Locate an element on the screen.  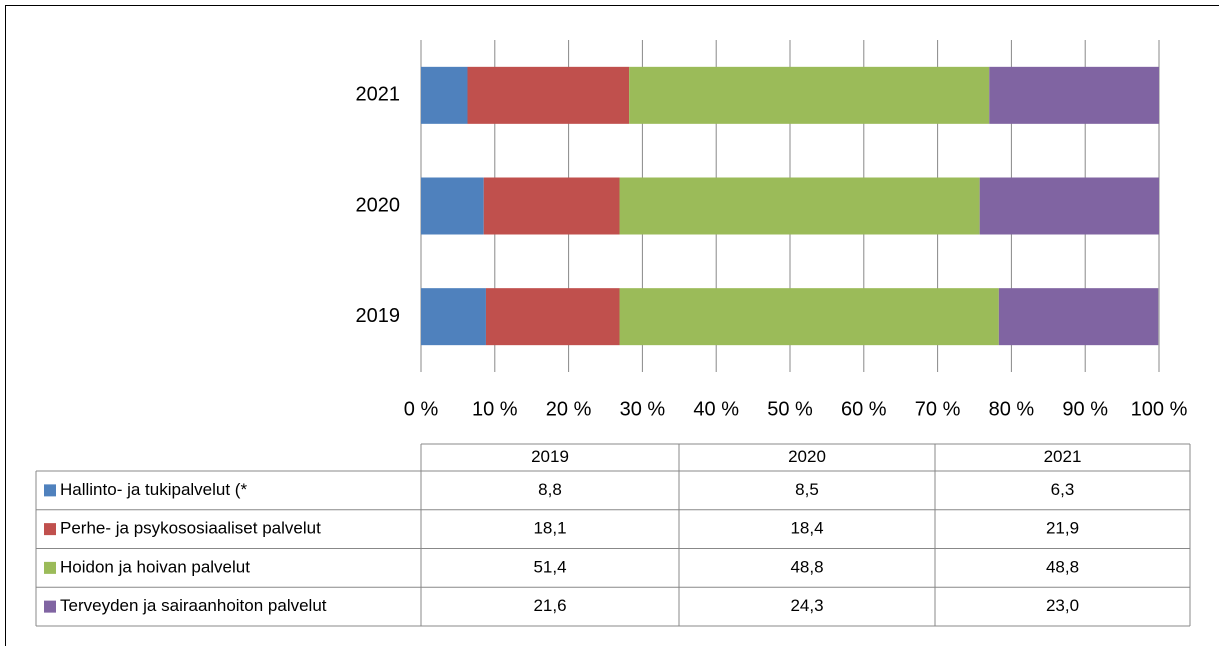
x-tick-label: 0 % is located at coordinates (421, 409).